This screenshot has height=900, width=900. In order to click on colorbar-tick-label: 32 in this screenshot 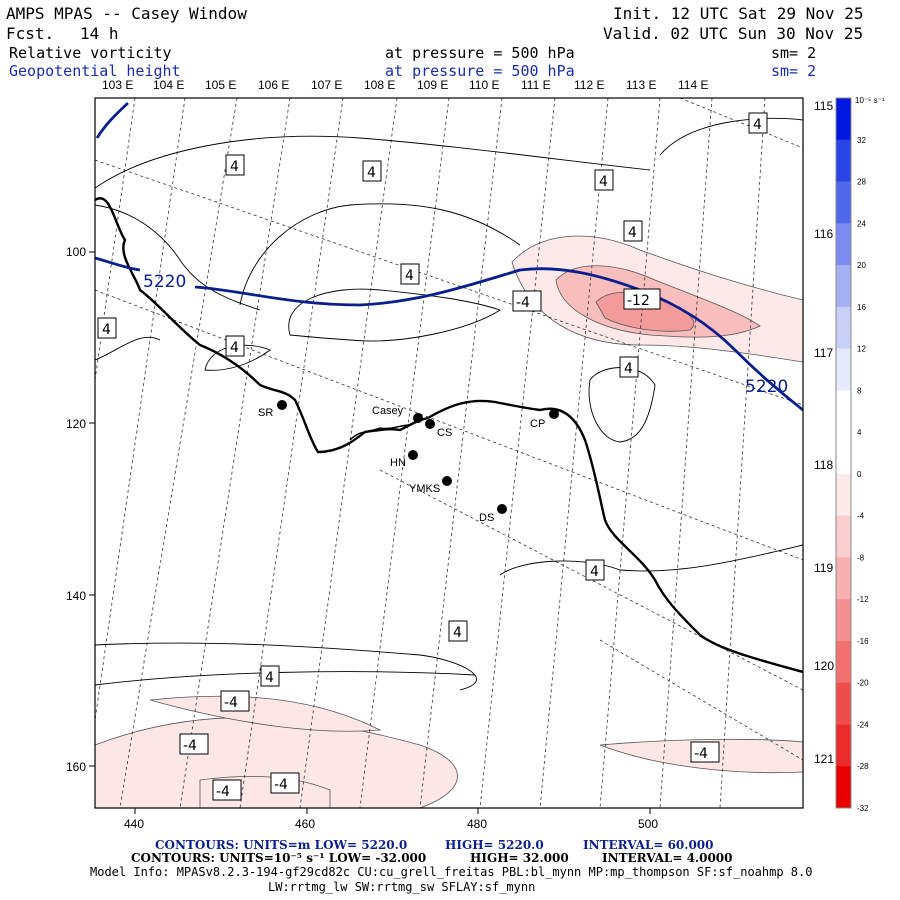, I will do `click(861, 140)`.